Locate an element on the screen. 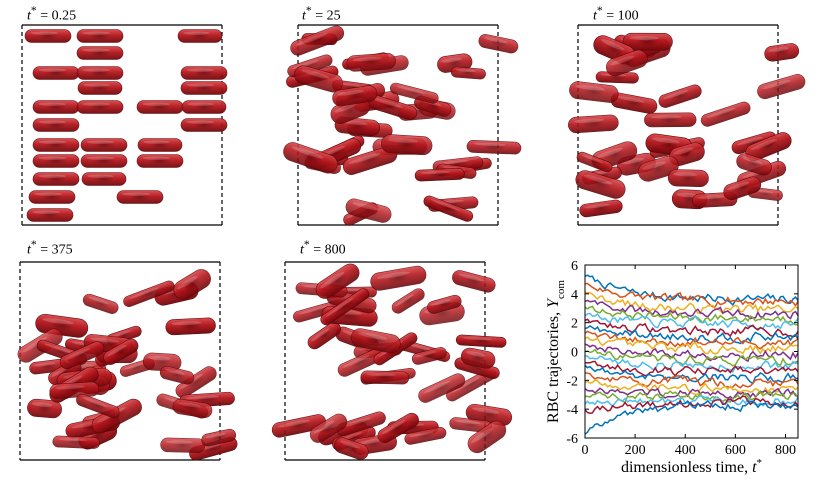  y-tick-label: 6 is located at coordinates (574, 266).